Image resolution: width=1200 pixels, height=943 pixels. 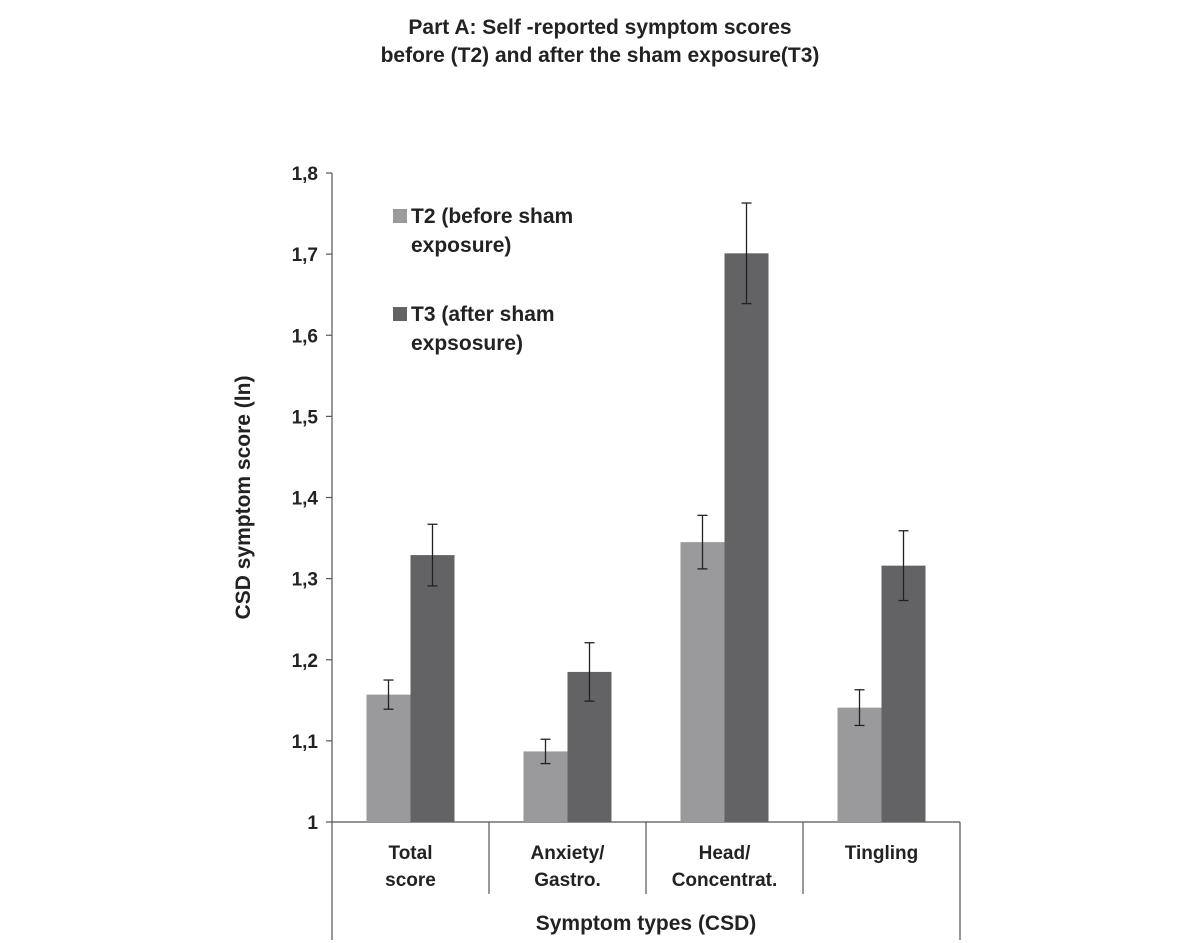 What do you see at coordinates (400, 314) in the screenshot?
I see `legend-swatch-t3` at bounding box center [400, 314].